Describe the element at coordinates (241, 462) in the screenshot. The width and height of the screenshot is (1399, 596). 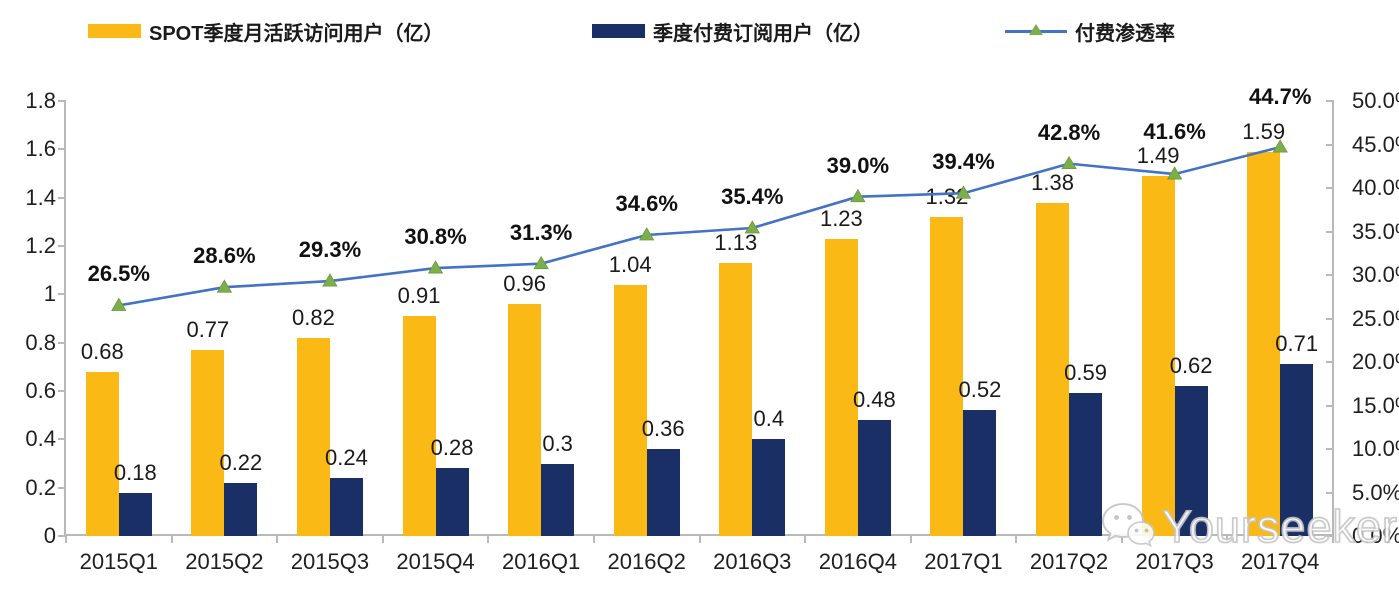
I see `bar-subscribers-value-label: 0.22` at that location.